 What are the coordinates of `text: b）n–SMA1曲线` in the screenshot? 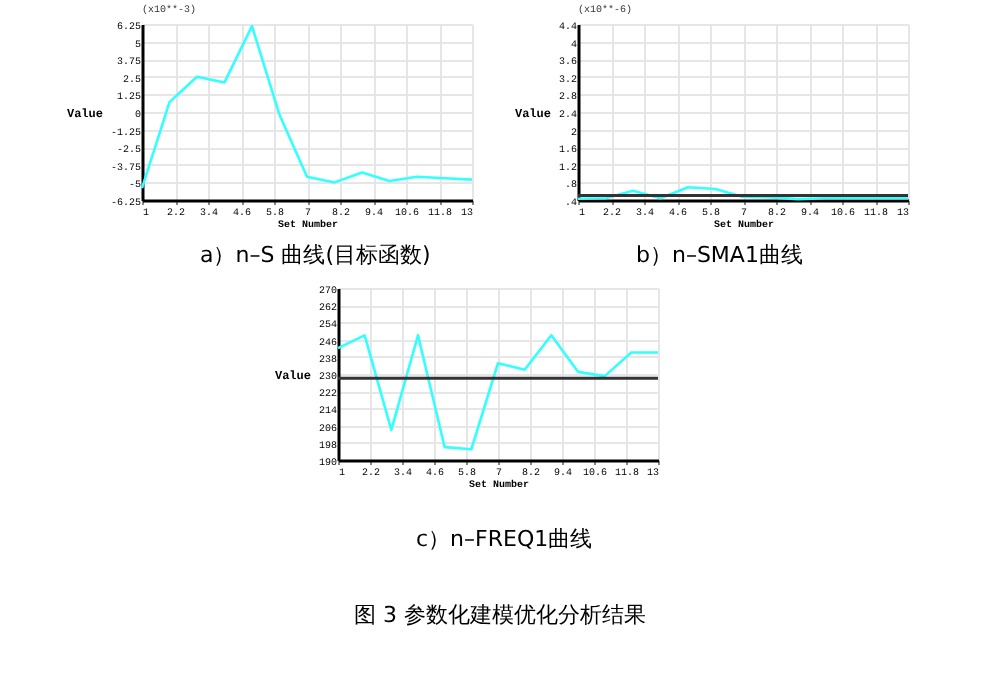 It's located at (719, 255).